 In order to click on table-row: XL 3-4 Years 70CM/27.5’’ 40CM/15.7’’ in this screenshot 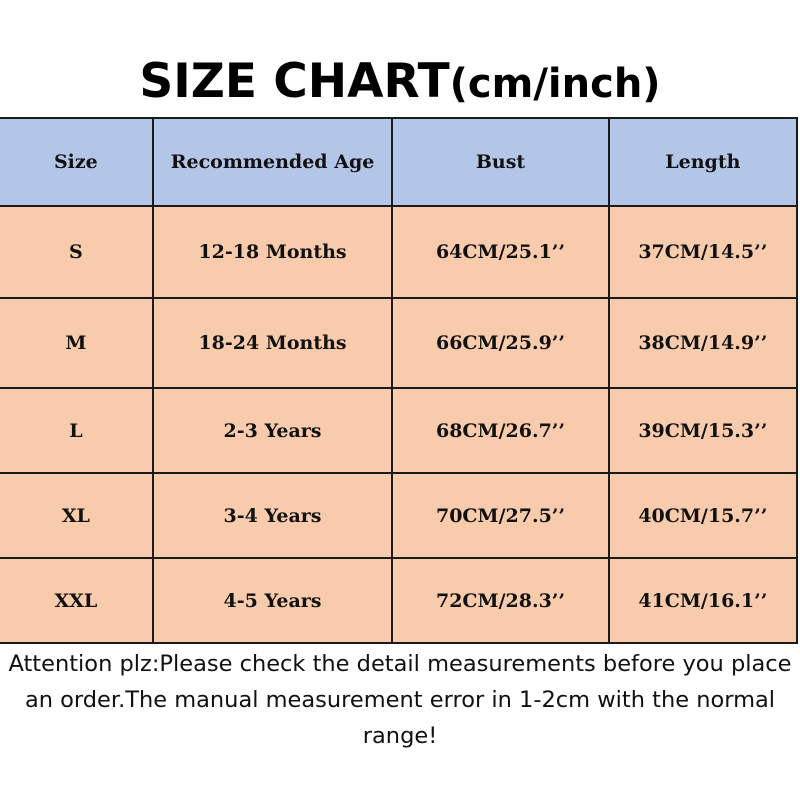, I will do `click(399, 515)`.